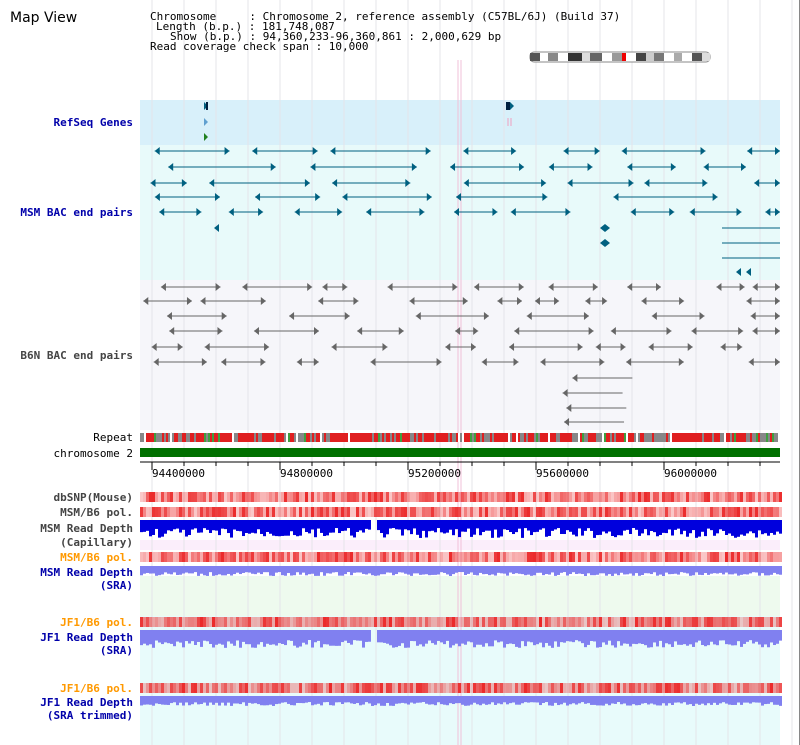  What do you see at coordinates (93, 122) in the screenshot?
I see `refseq-genes-label: RefSeq Genes` at bounding box center [93, 122].